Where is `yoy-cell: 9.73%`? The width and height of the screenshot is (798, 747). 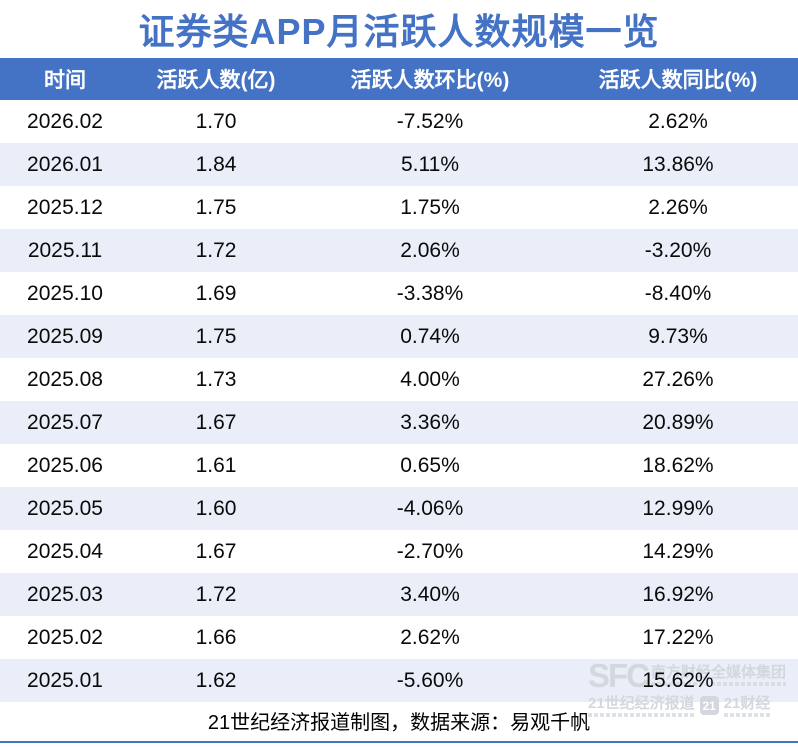
yoy-cell: 9.73% is located at coordinates (678, 336).